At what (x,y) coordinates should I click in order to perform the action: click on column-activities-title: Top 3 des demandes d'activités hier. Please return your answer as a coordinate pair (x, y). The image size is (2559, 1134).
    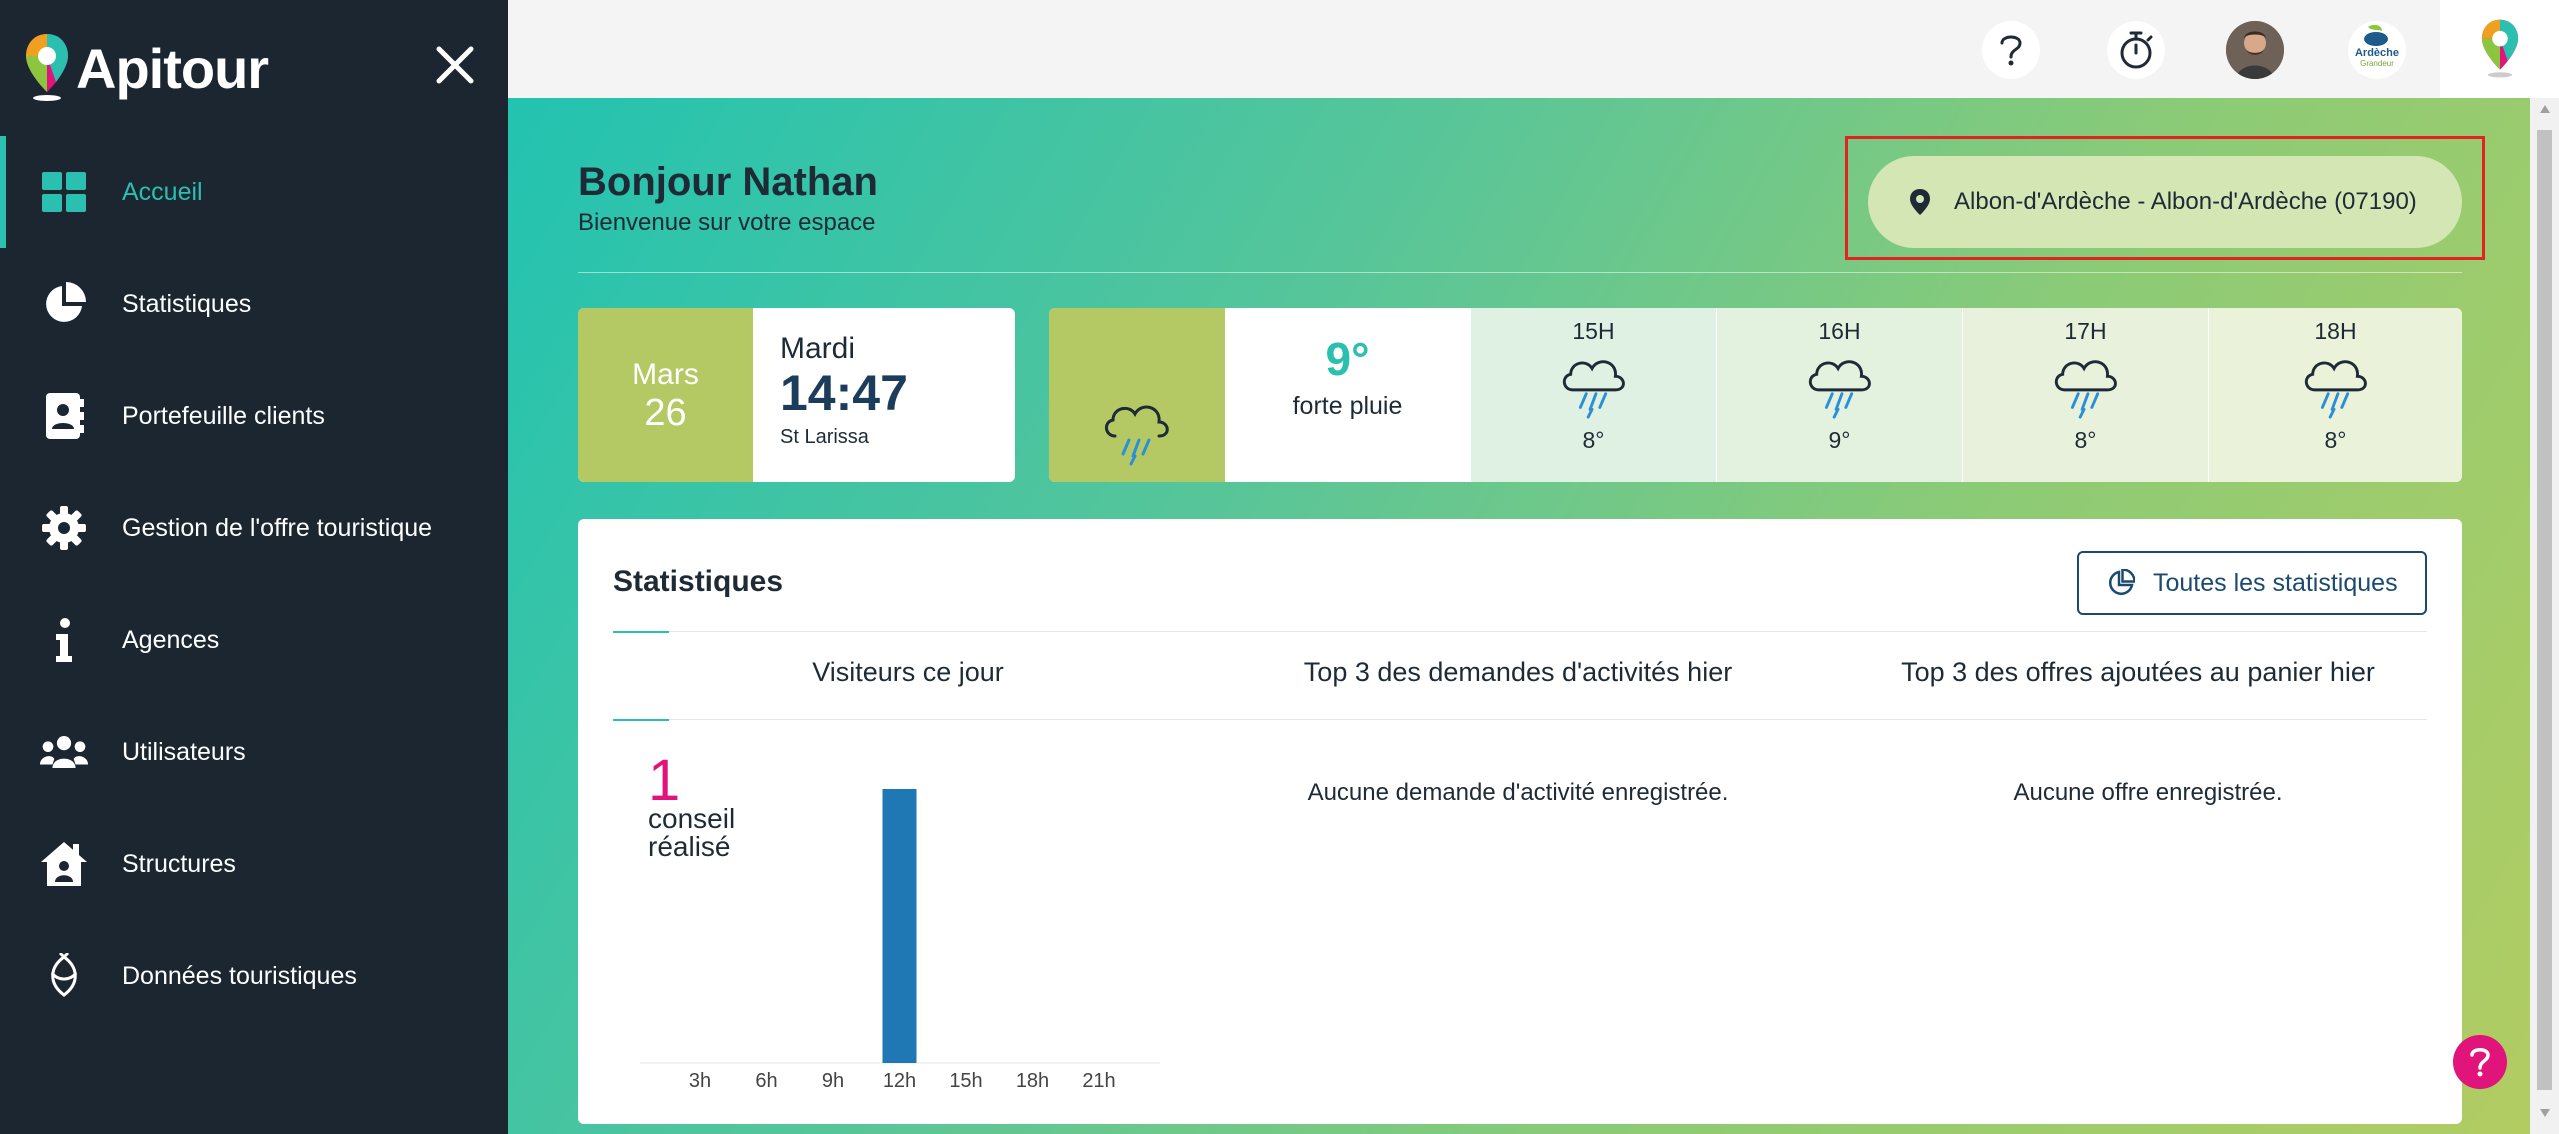
    Looking at the image, I should click on (1518, 672).